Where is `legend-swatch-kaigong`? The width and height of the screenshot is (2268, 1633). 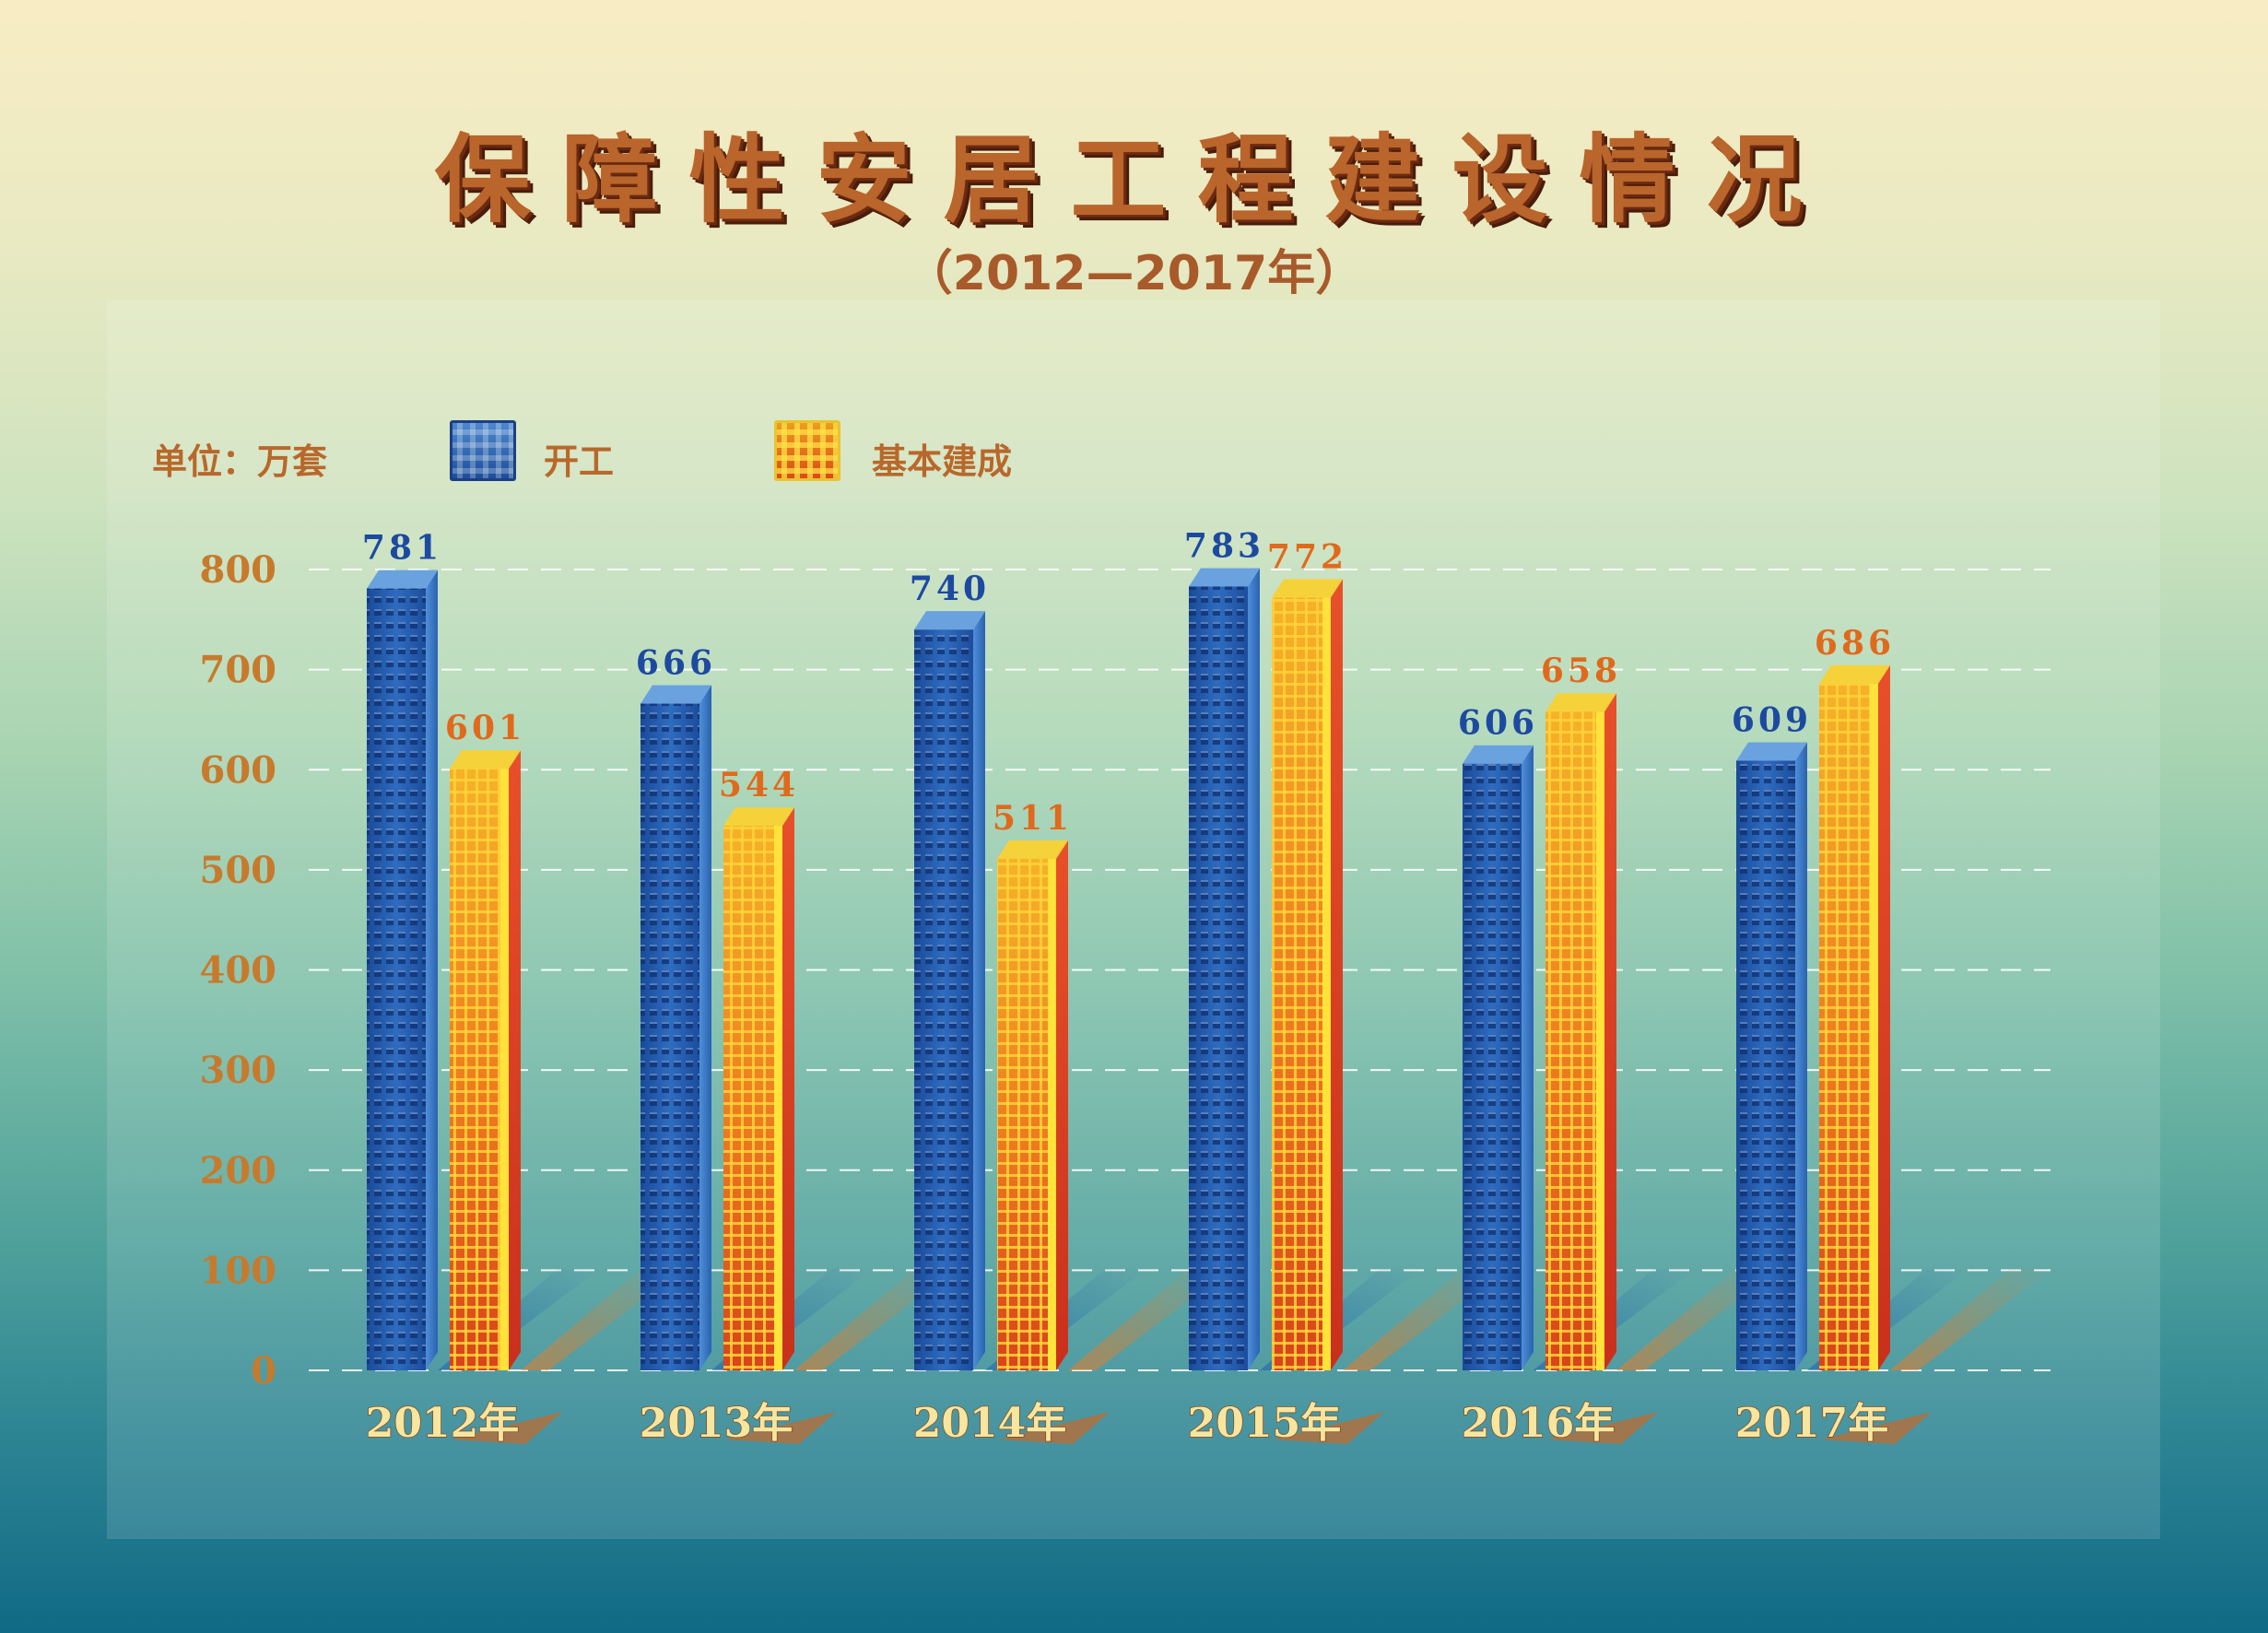 legend-swatch-kaigong is located at coordinates (483, 450).